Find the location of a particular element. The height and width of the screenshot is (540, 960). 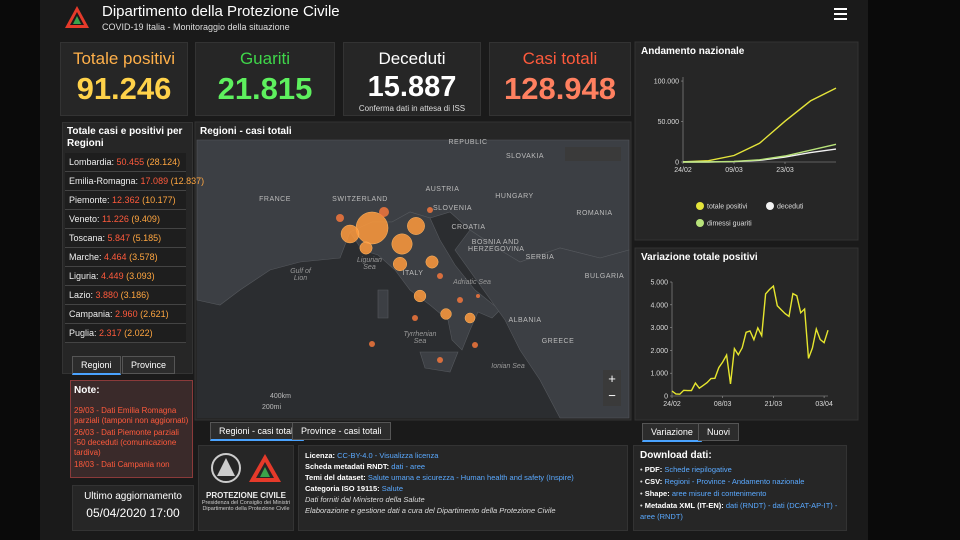

scale-km: 400km is located at coordinates (281, 396).